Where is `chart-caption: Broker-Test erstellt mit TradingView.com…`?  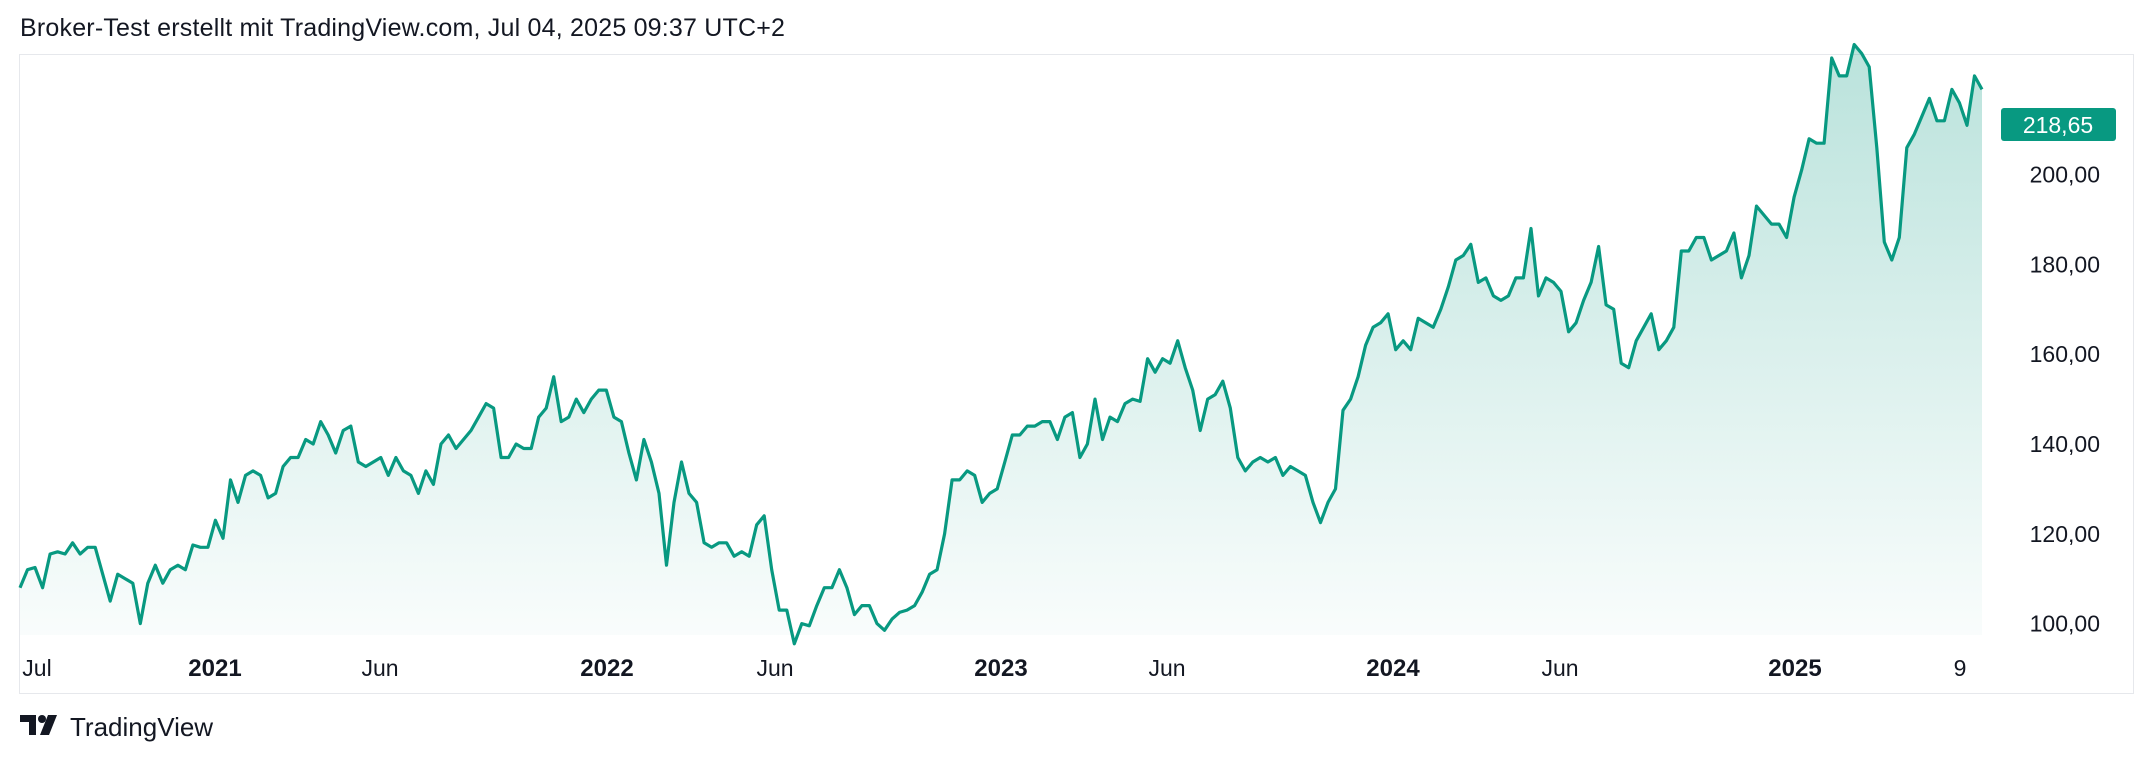
chart-caption: Broker-Test erstellt mit TradingView.com… is located at coordinates (403, 28).